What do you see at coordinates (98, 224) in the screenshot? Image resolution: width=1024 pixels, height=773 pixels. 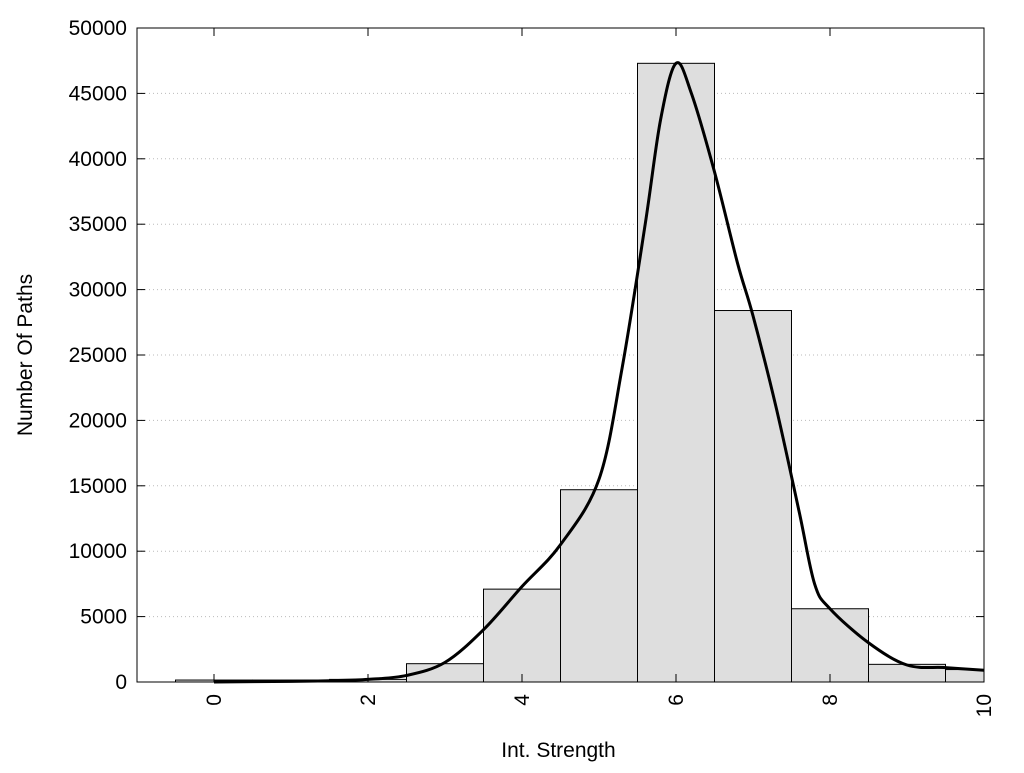 I see `y-tick-label: 35000` at bounding box center [98, 224].